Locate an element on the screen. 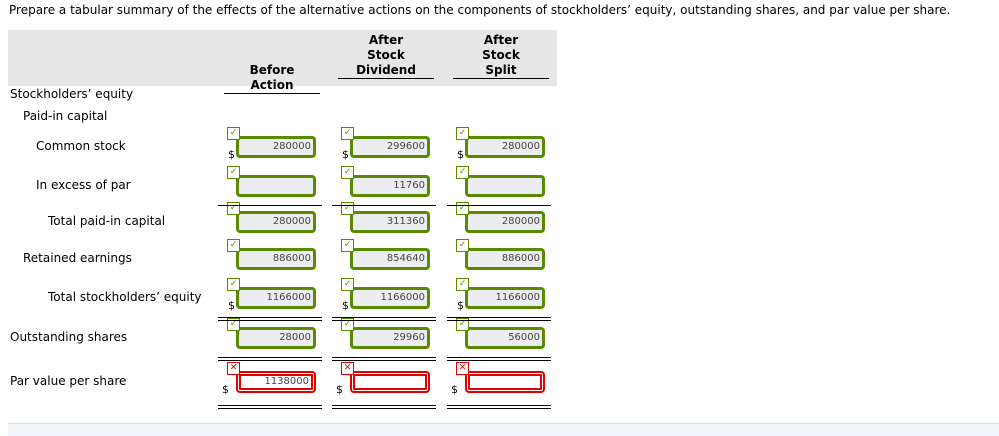  answer-input: 56000 is located at coordinates (505, 338).